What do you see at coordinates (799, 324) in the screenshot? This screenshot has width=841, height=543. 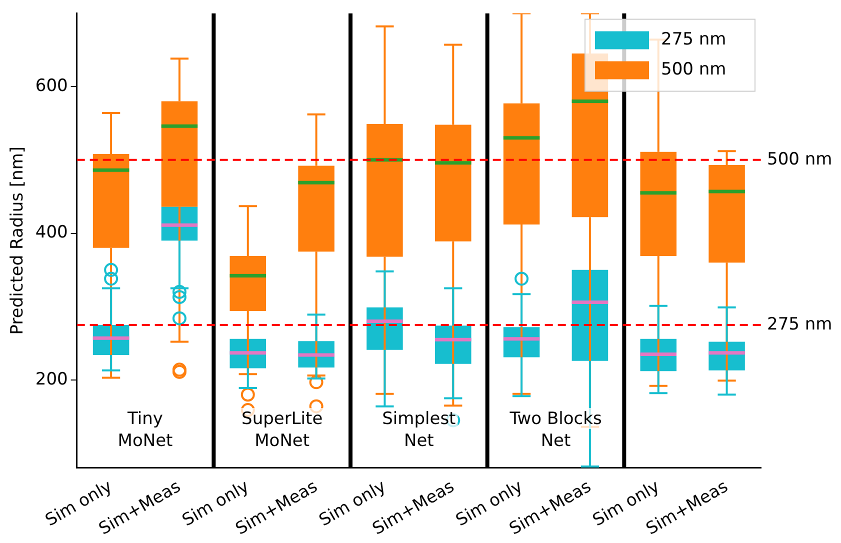 I see `ref-line-label: 275 nm` at bounding box center [799, 324].